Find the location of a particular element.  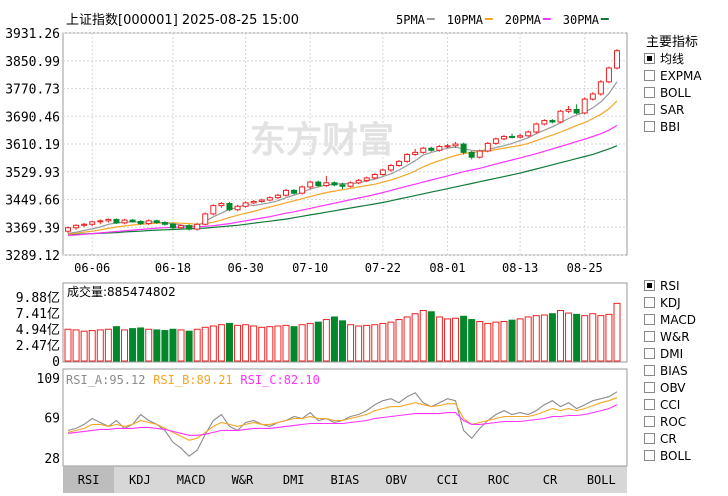

indicator-option-sub-wr: W&R is located at coordinates (667, 337).